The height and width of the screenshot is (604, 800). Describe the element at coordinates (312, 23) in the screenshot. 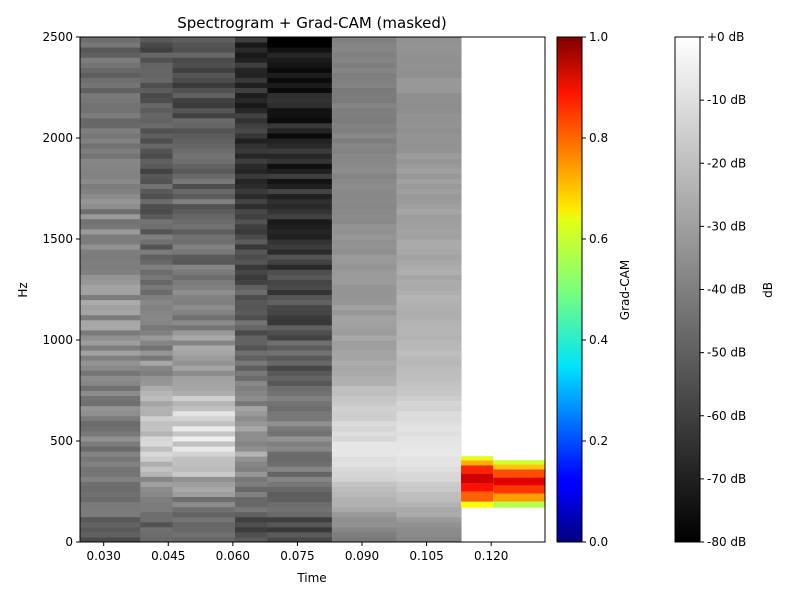

I see `chart-title: Spectrogram + Grad-CAM (masked)` at that location.